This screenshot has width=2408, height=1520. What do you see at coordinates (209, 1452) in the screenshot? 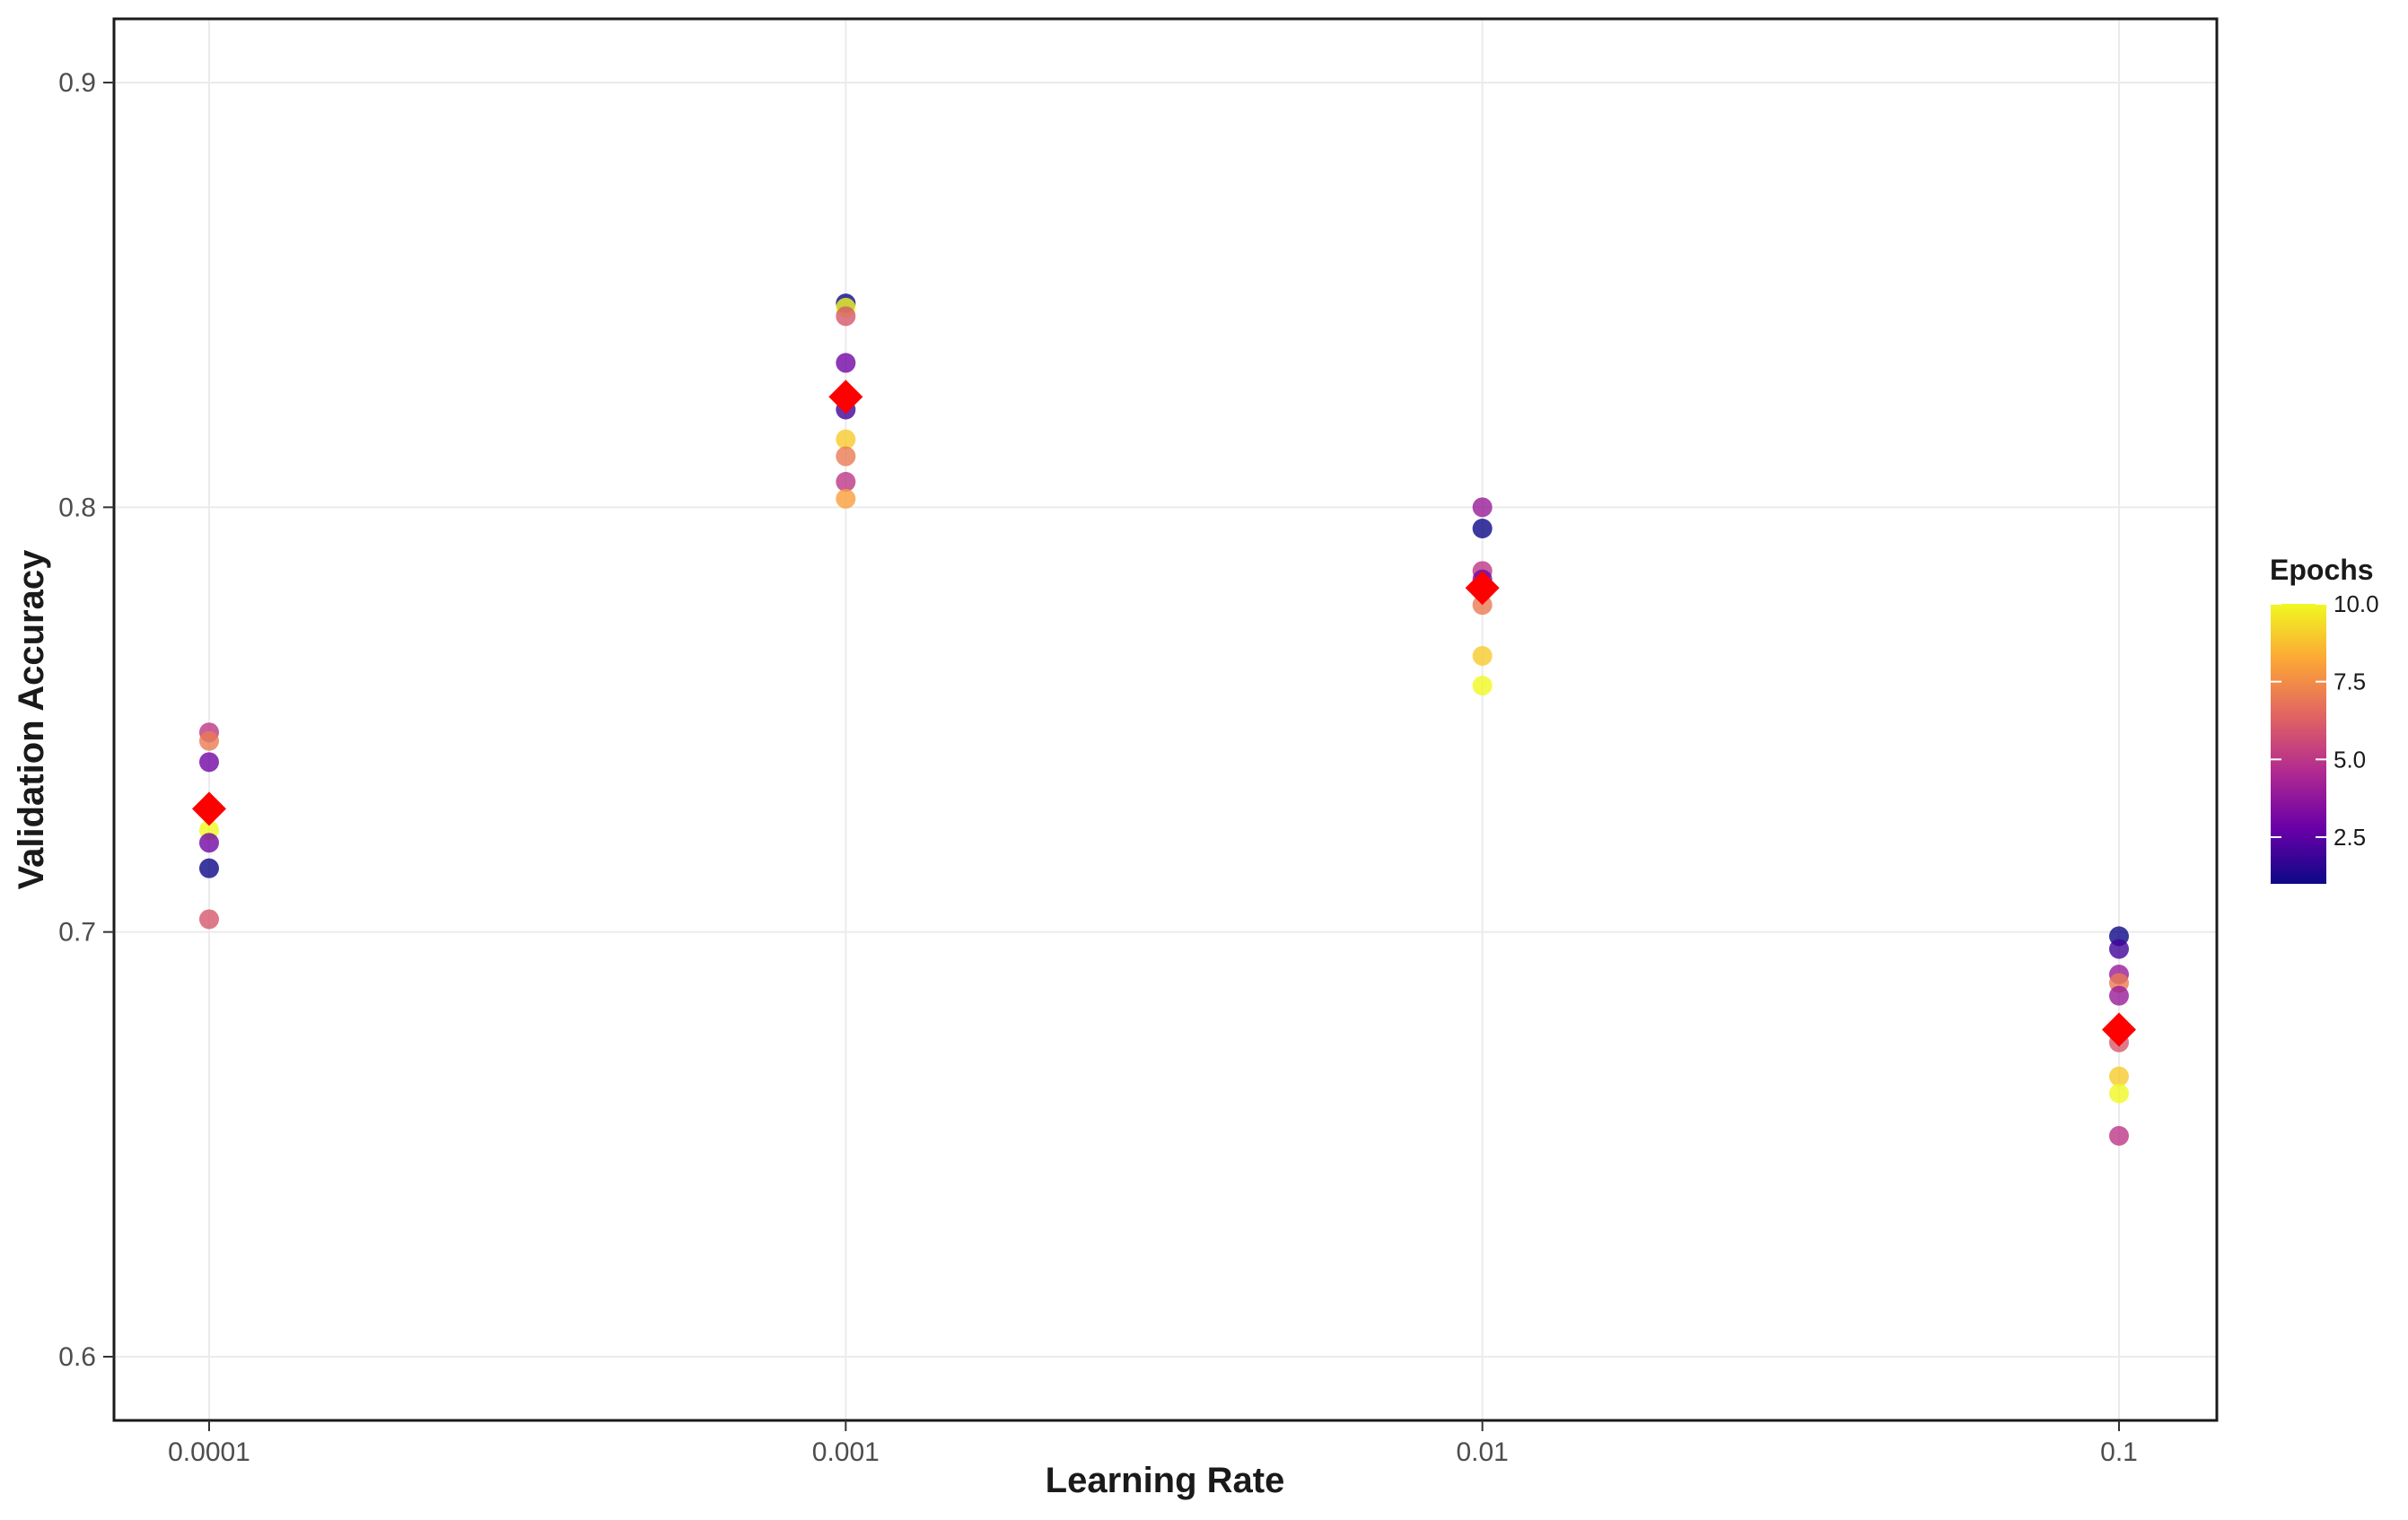
I see `x-tick-label: 0.0001` at bounding box center [209, 1452].